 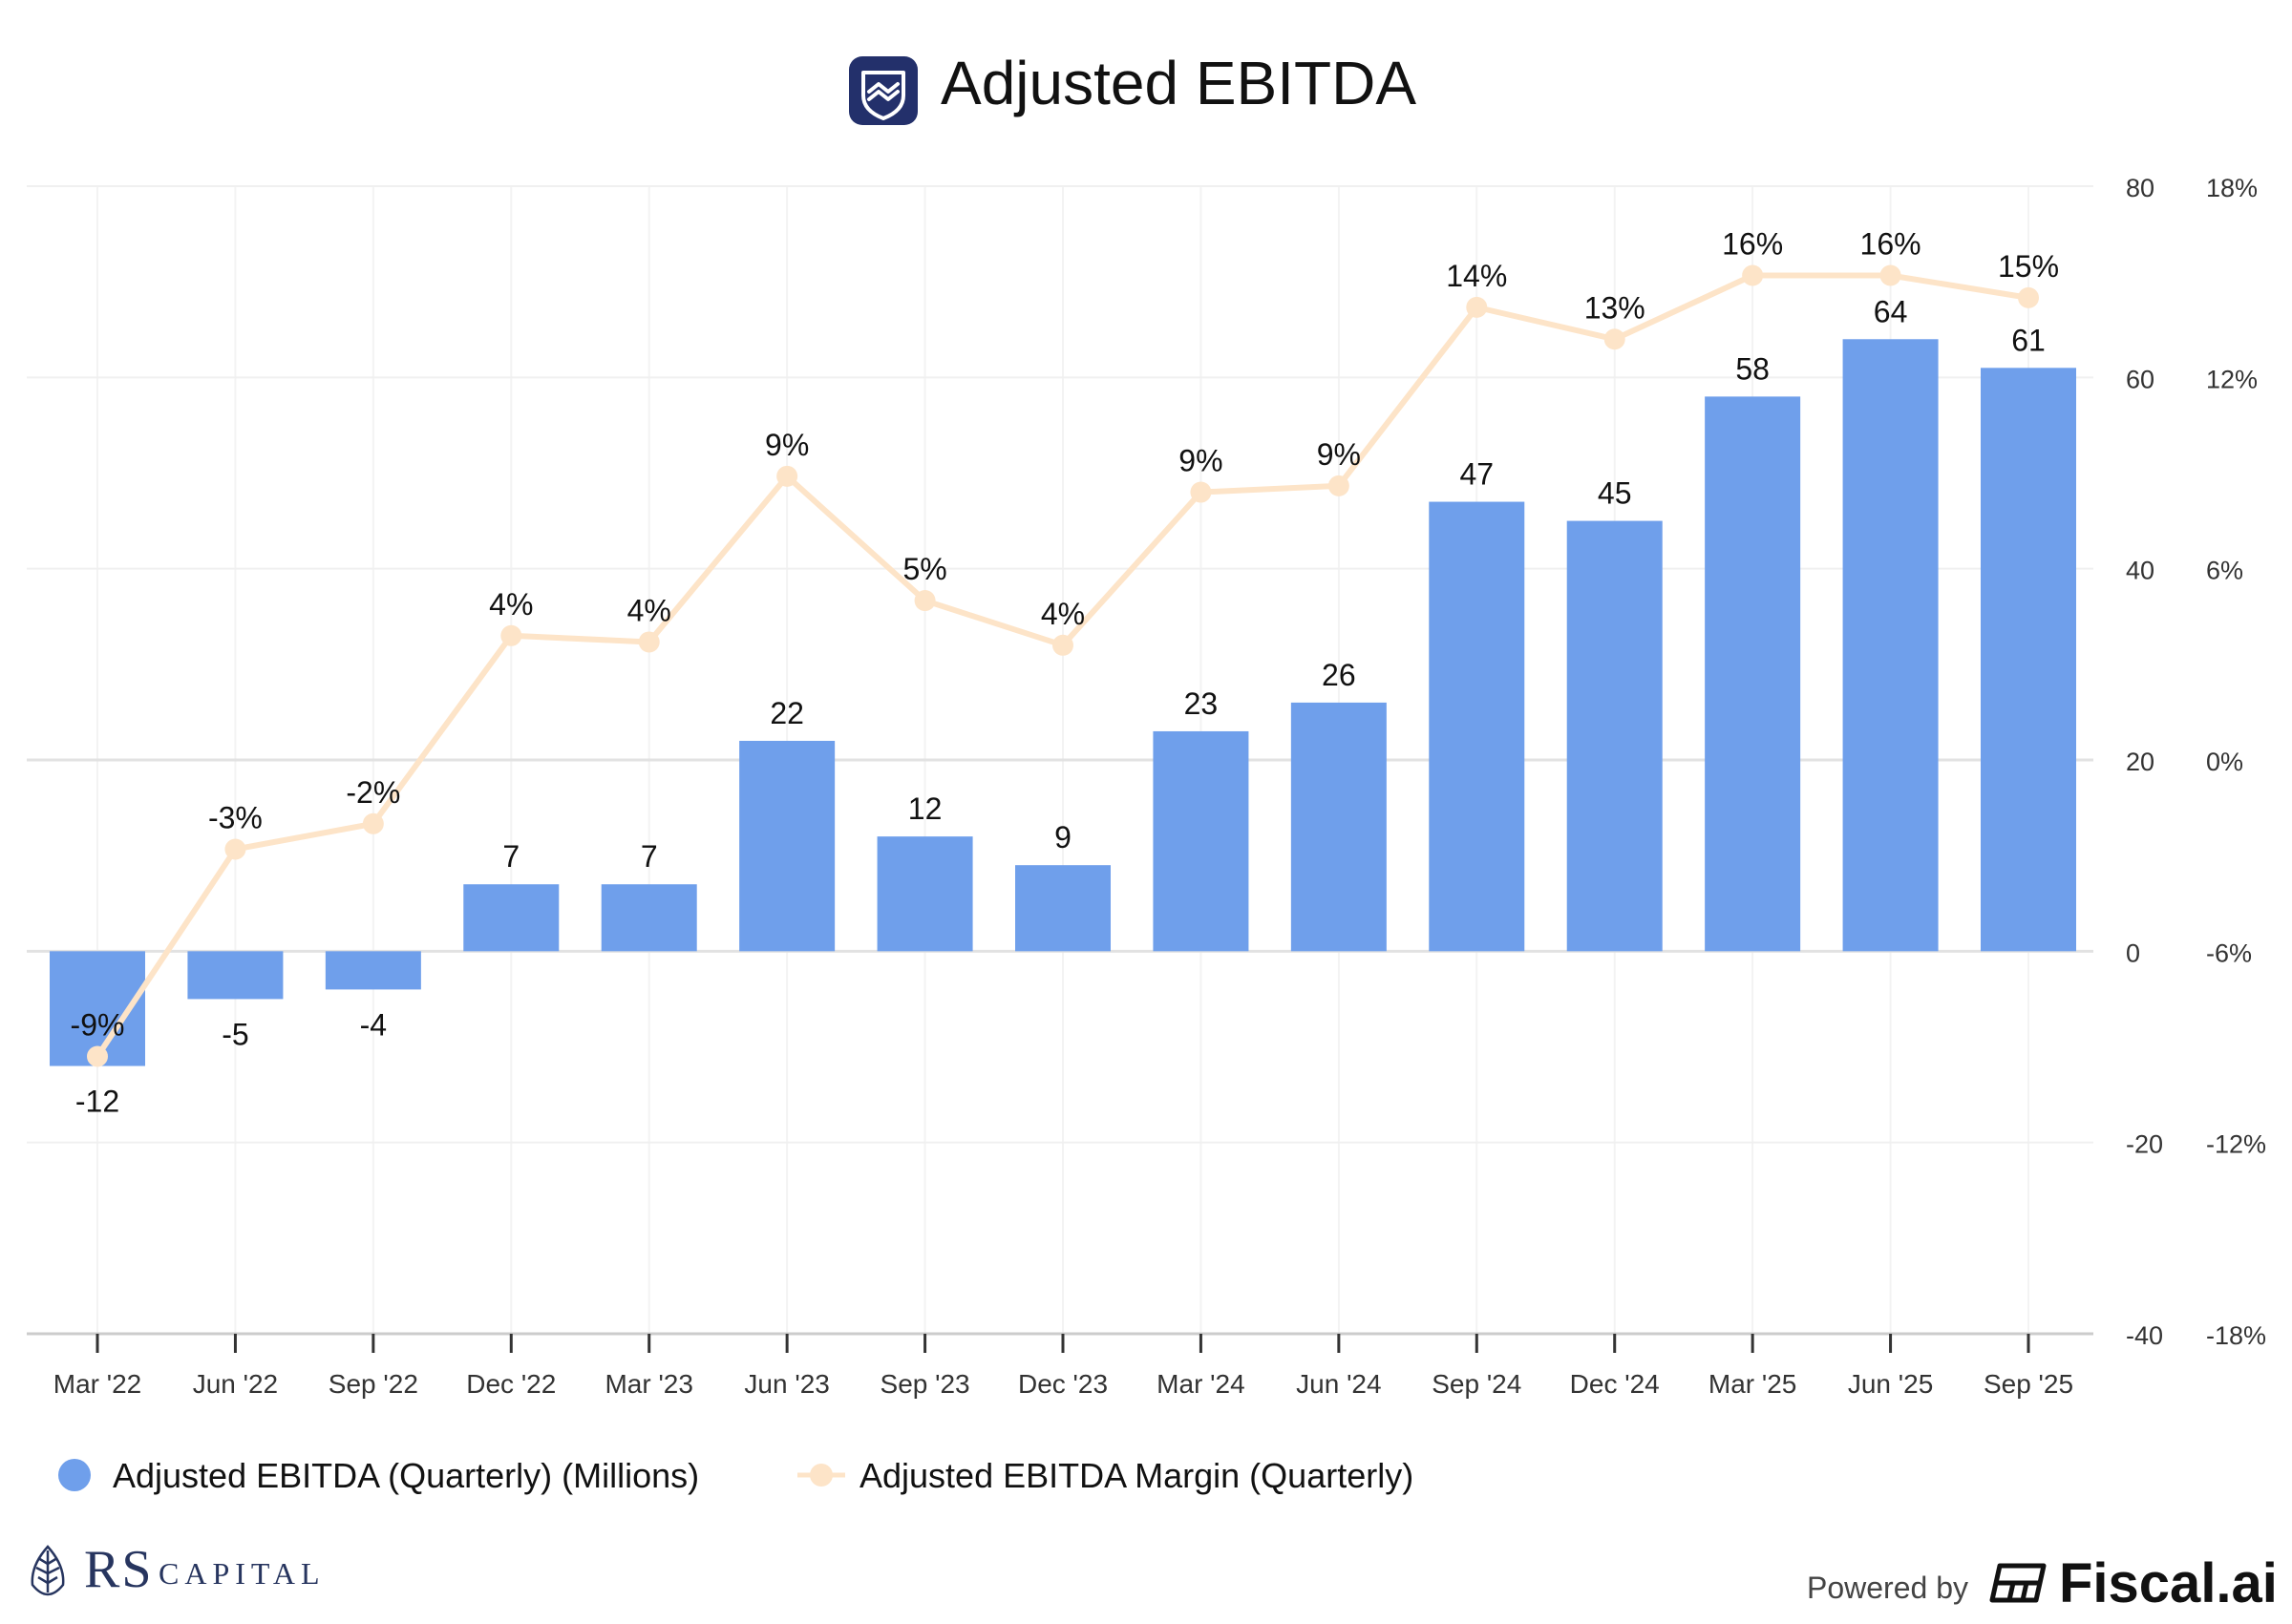 What do you see at coordinates (1614, 307) in the screenshot?
I see `margin-data-label: 13%` at bounding box center [1614, 307].